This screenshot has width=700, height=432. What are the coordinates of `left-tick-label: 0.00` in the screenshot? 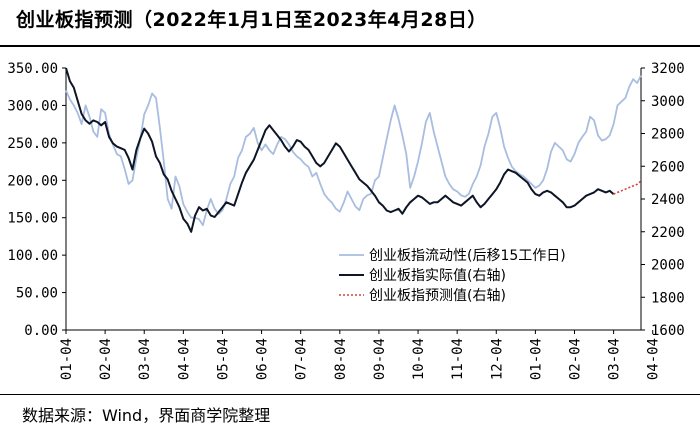 It's located at (41, 331).